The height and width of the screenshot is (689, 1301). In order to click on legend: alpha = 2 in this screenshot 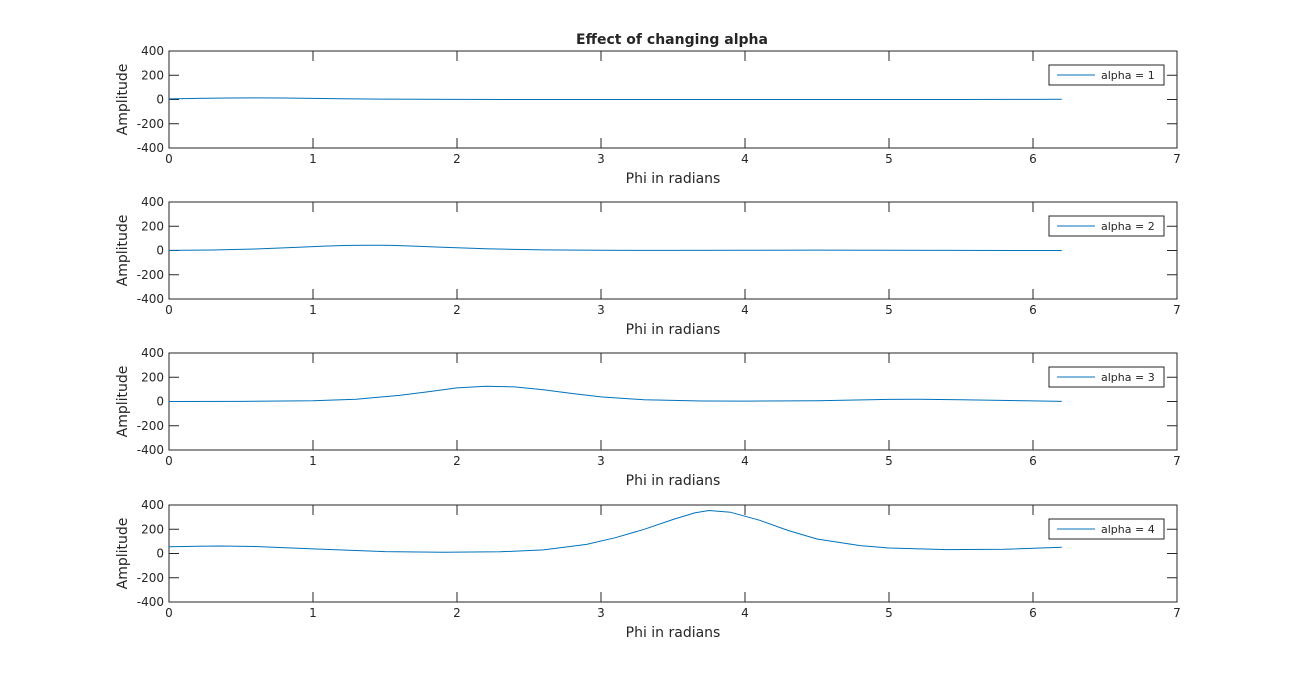, I will do `click(1106, 226)`.